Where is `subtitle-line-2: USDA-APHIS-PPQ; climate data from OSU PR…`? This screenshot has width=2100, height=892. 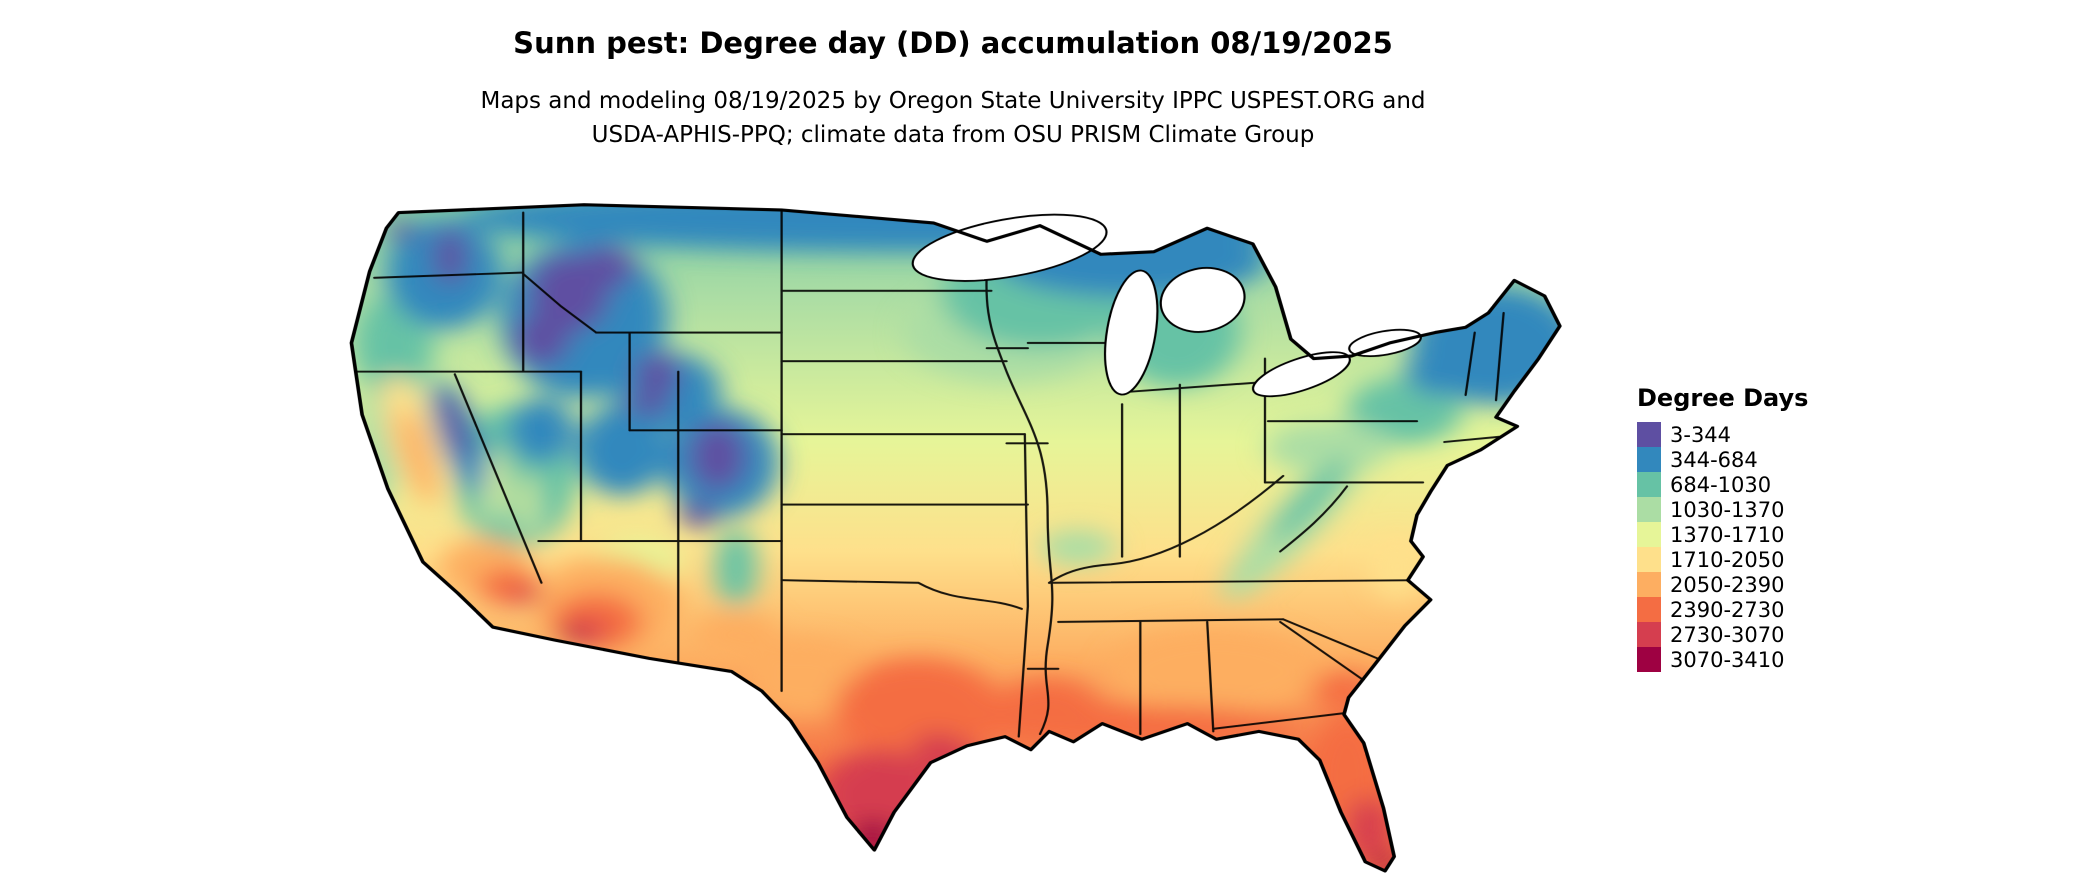
subtitle-line-2: USDA-APHIS-PPQ; climate data from OSU PR… is located at coordinates (953, 135).